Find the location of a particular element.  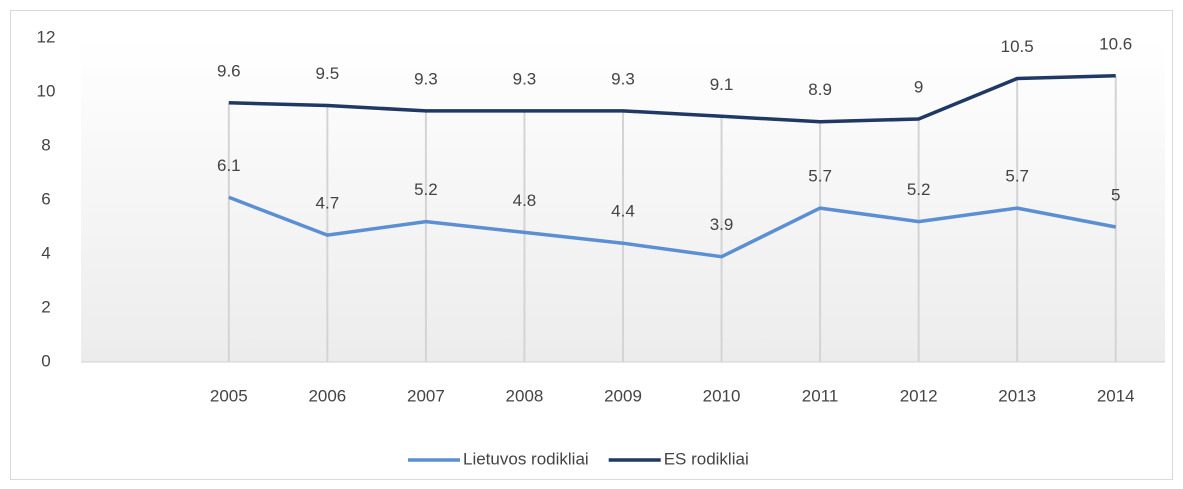

x-tick-label: 2010 is located at coordinates (722, 395).